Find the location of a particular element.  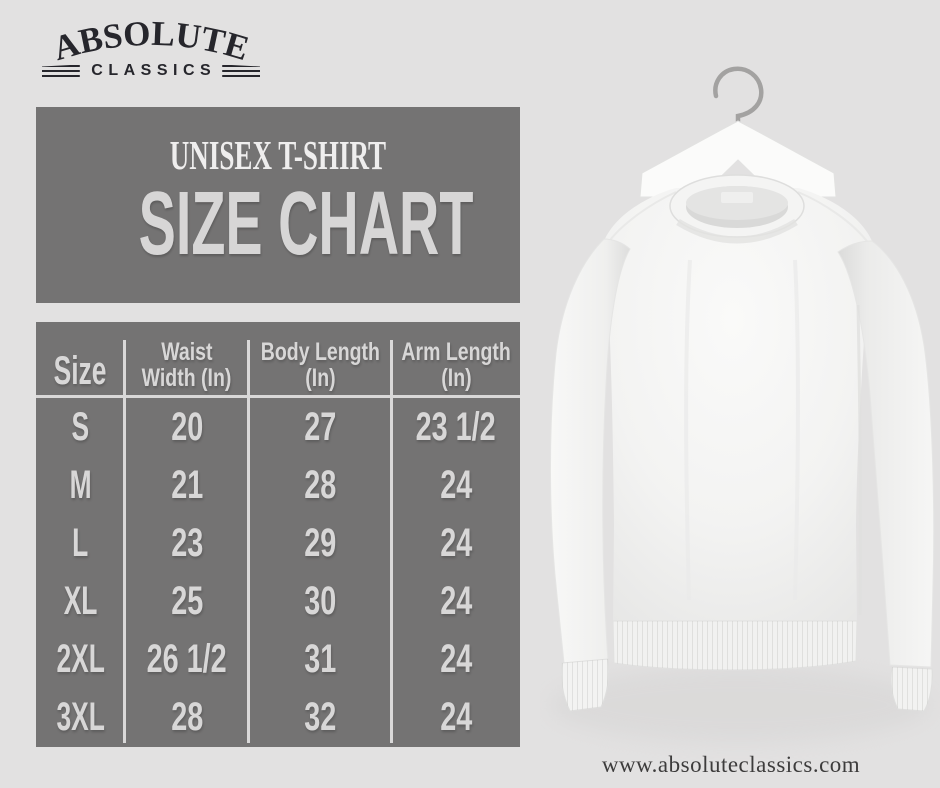

sweatshirt-collar is located at coordinates (737, 209).